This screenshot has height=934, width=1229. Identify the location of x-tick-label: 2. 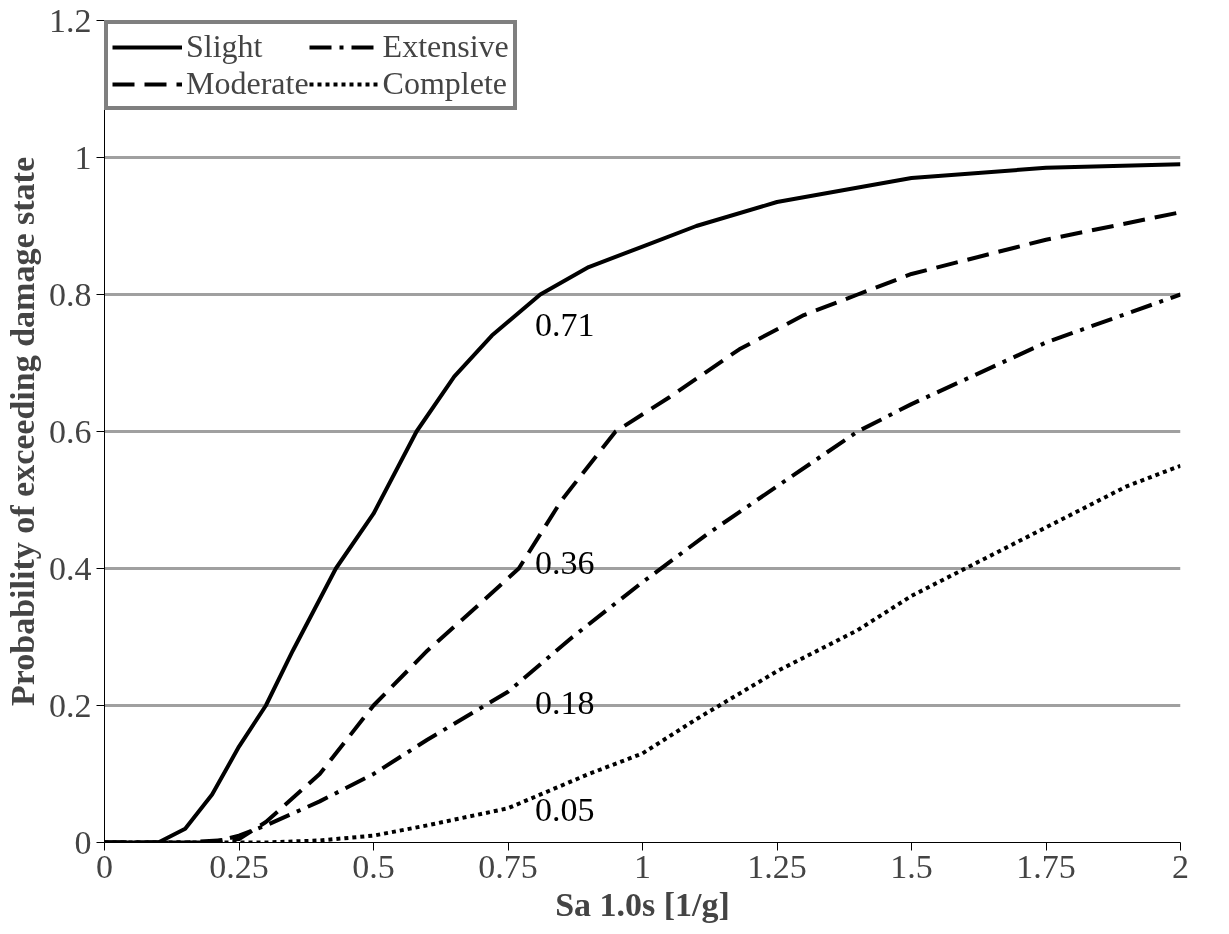
(1180, 866).